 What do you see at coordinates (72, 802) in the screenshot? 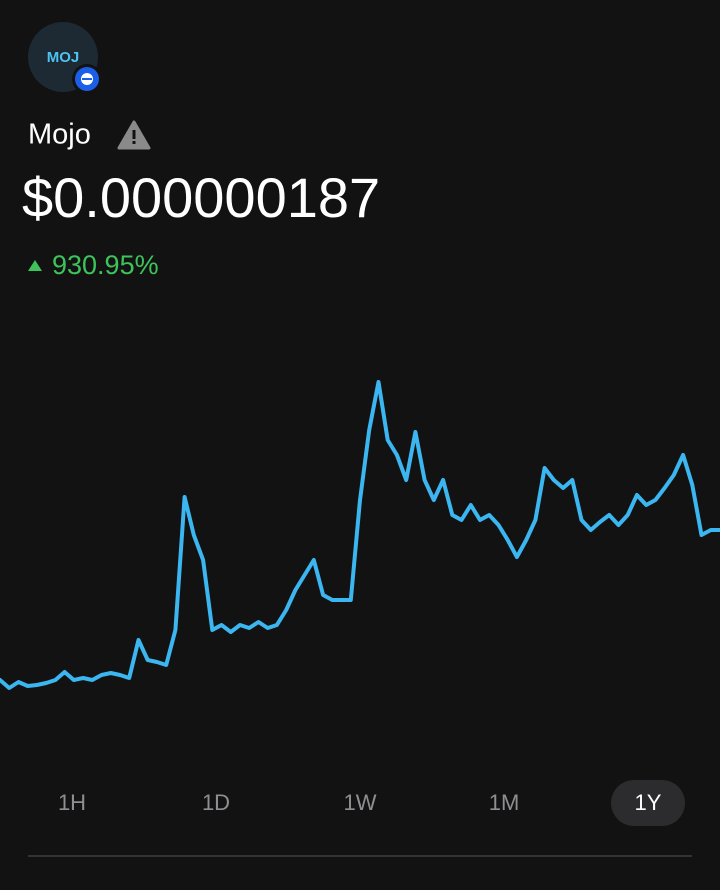
I see `range-button: 1H` at bounding box center [72, 802].